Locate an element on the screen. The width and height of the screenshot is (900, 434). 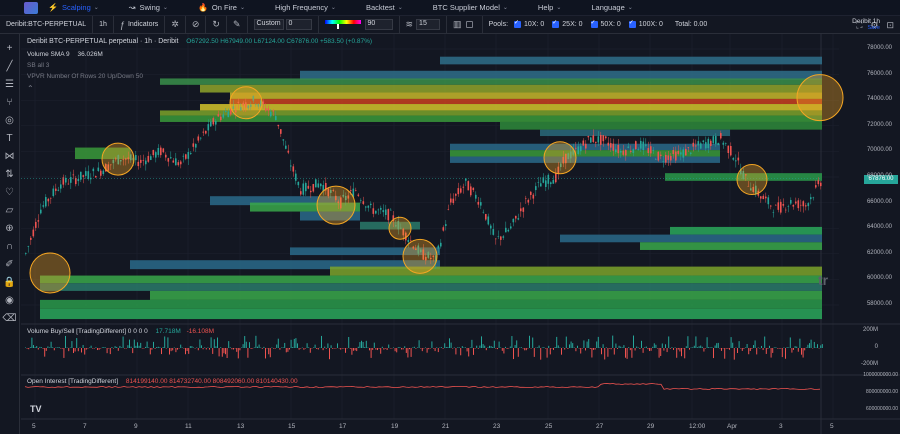
shapes-icon: ◎ is located at coordinates (9, 120).